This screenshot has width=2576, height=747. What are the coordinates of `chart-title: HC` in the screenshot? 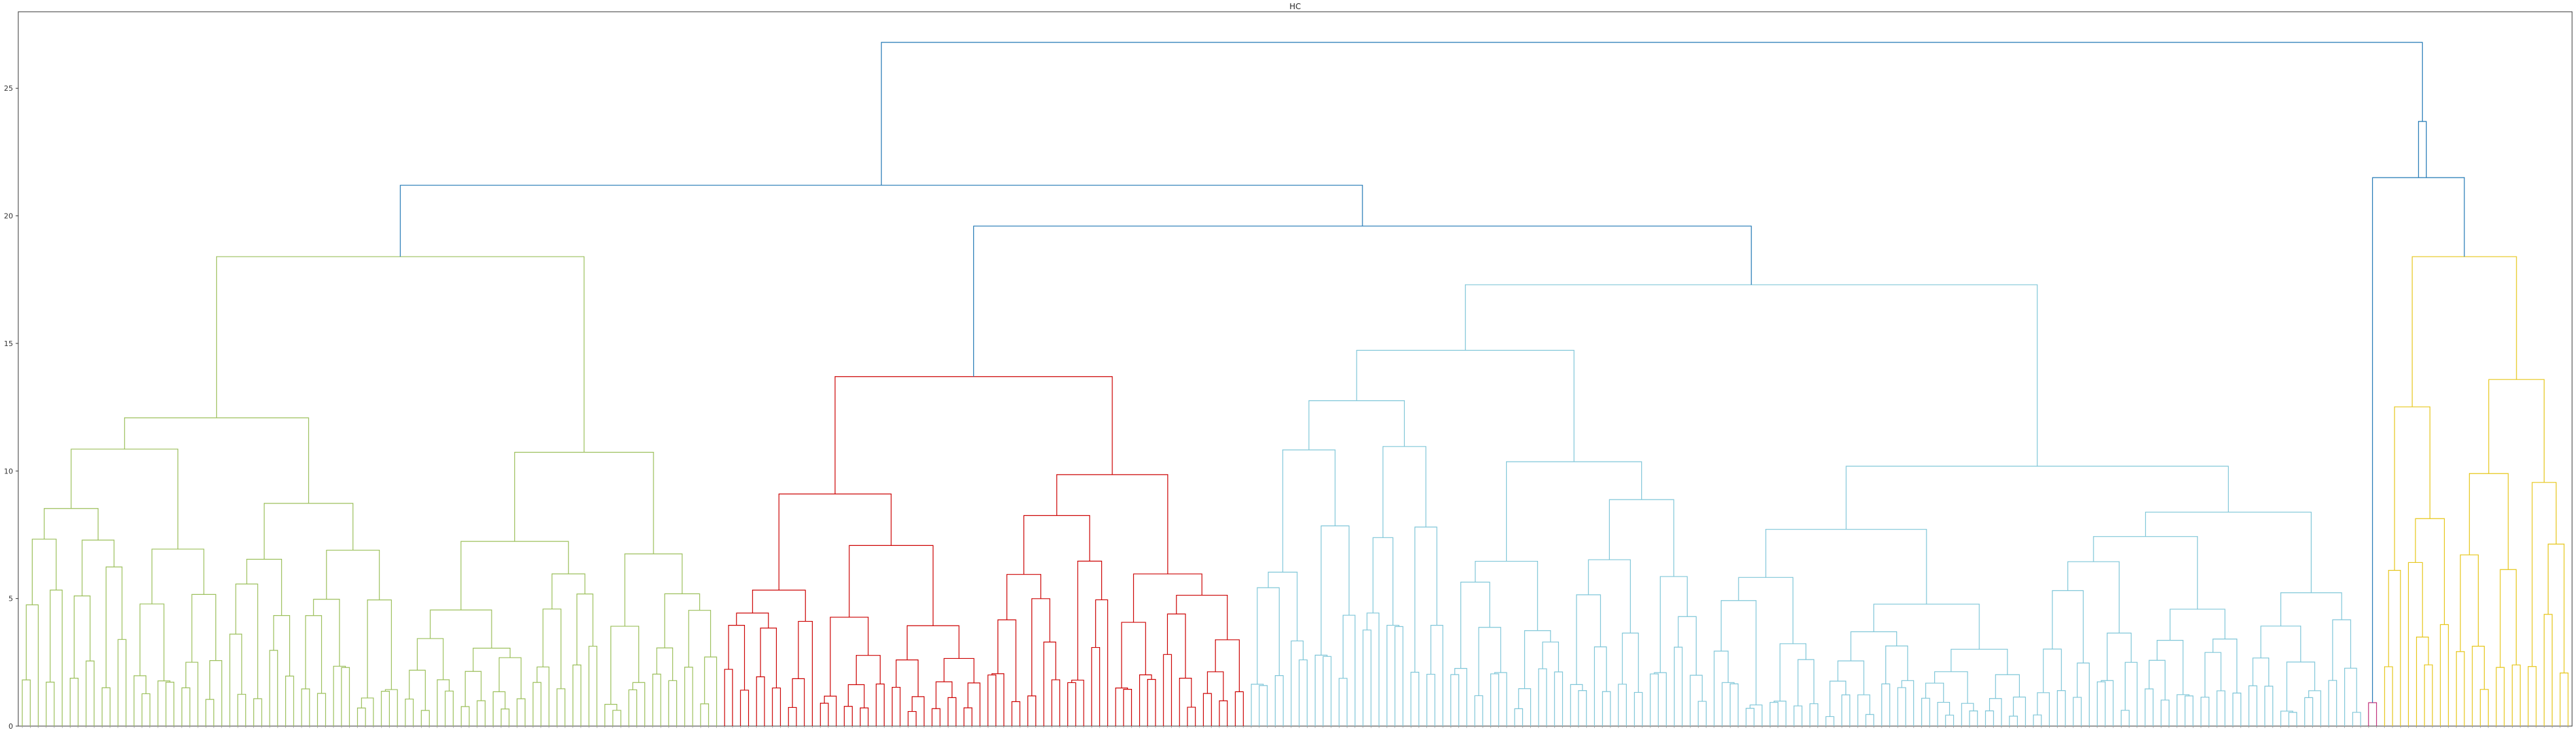 It's located at (1294, 6).